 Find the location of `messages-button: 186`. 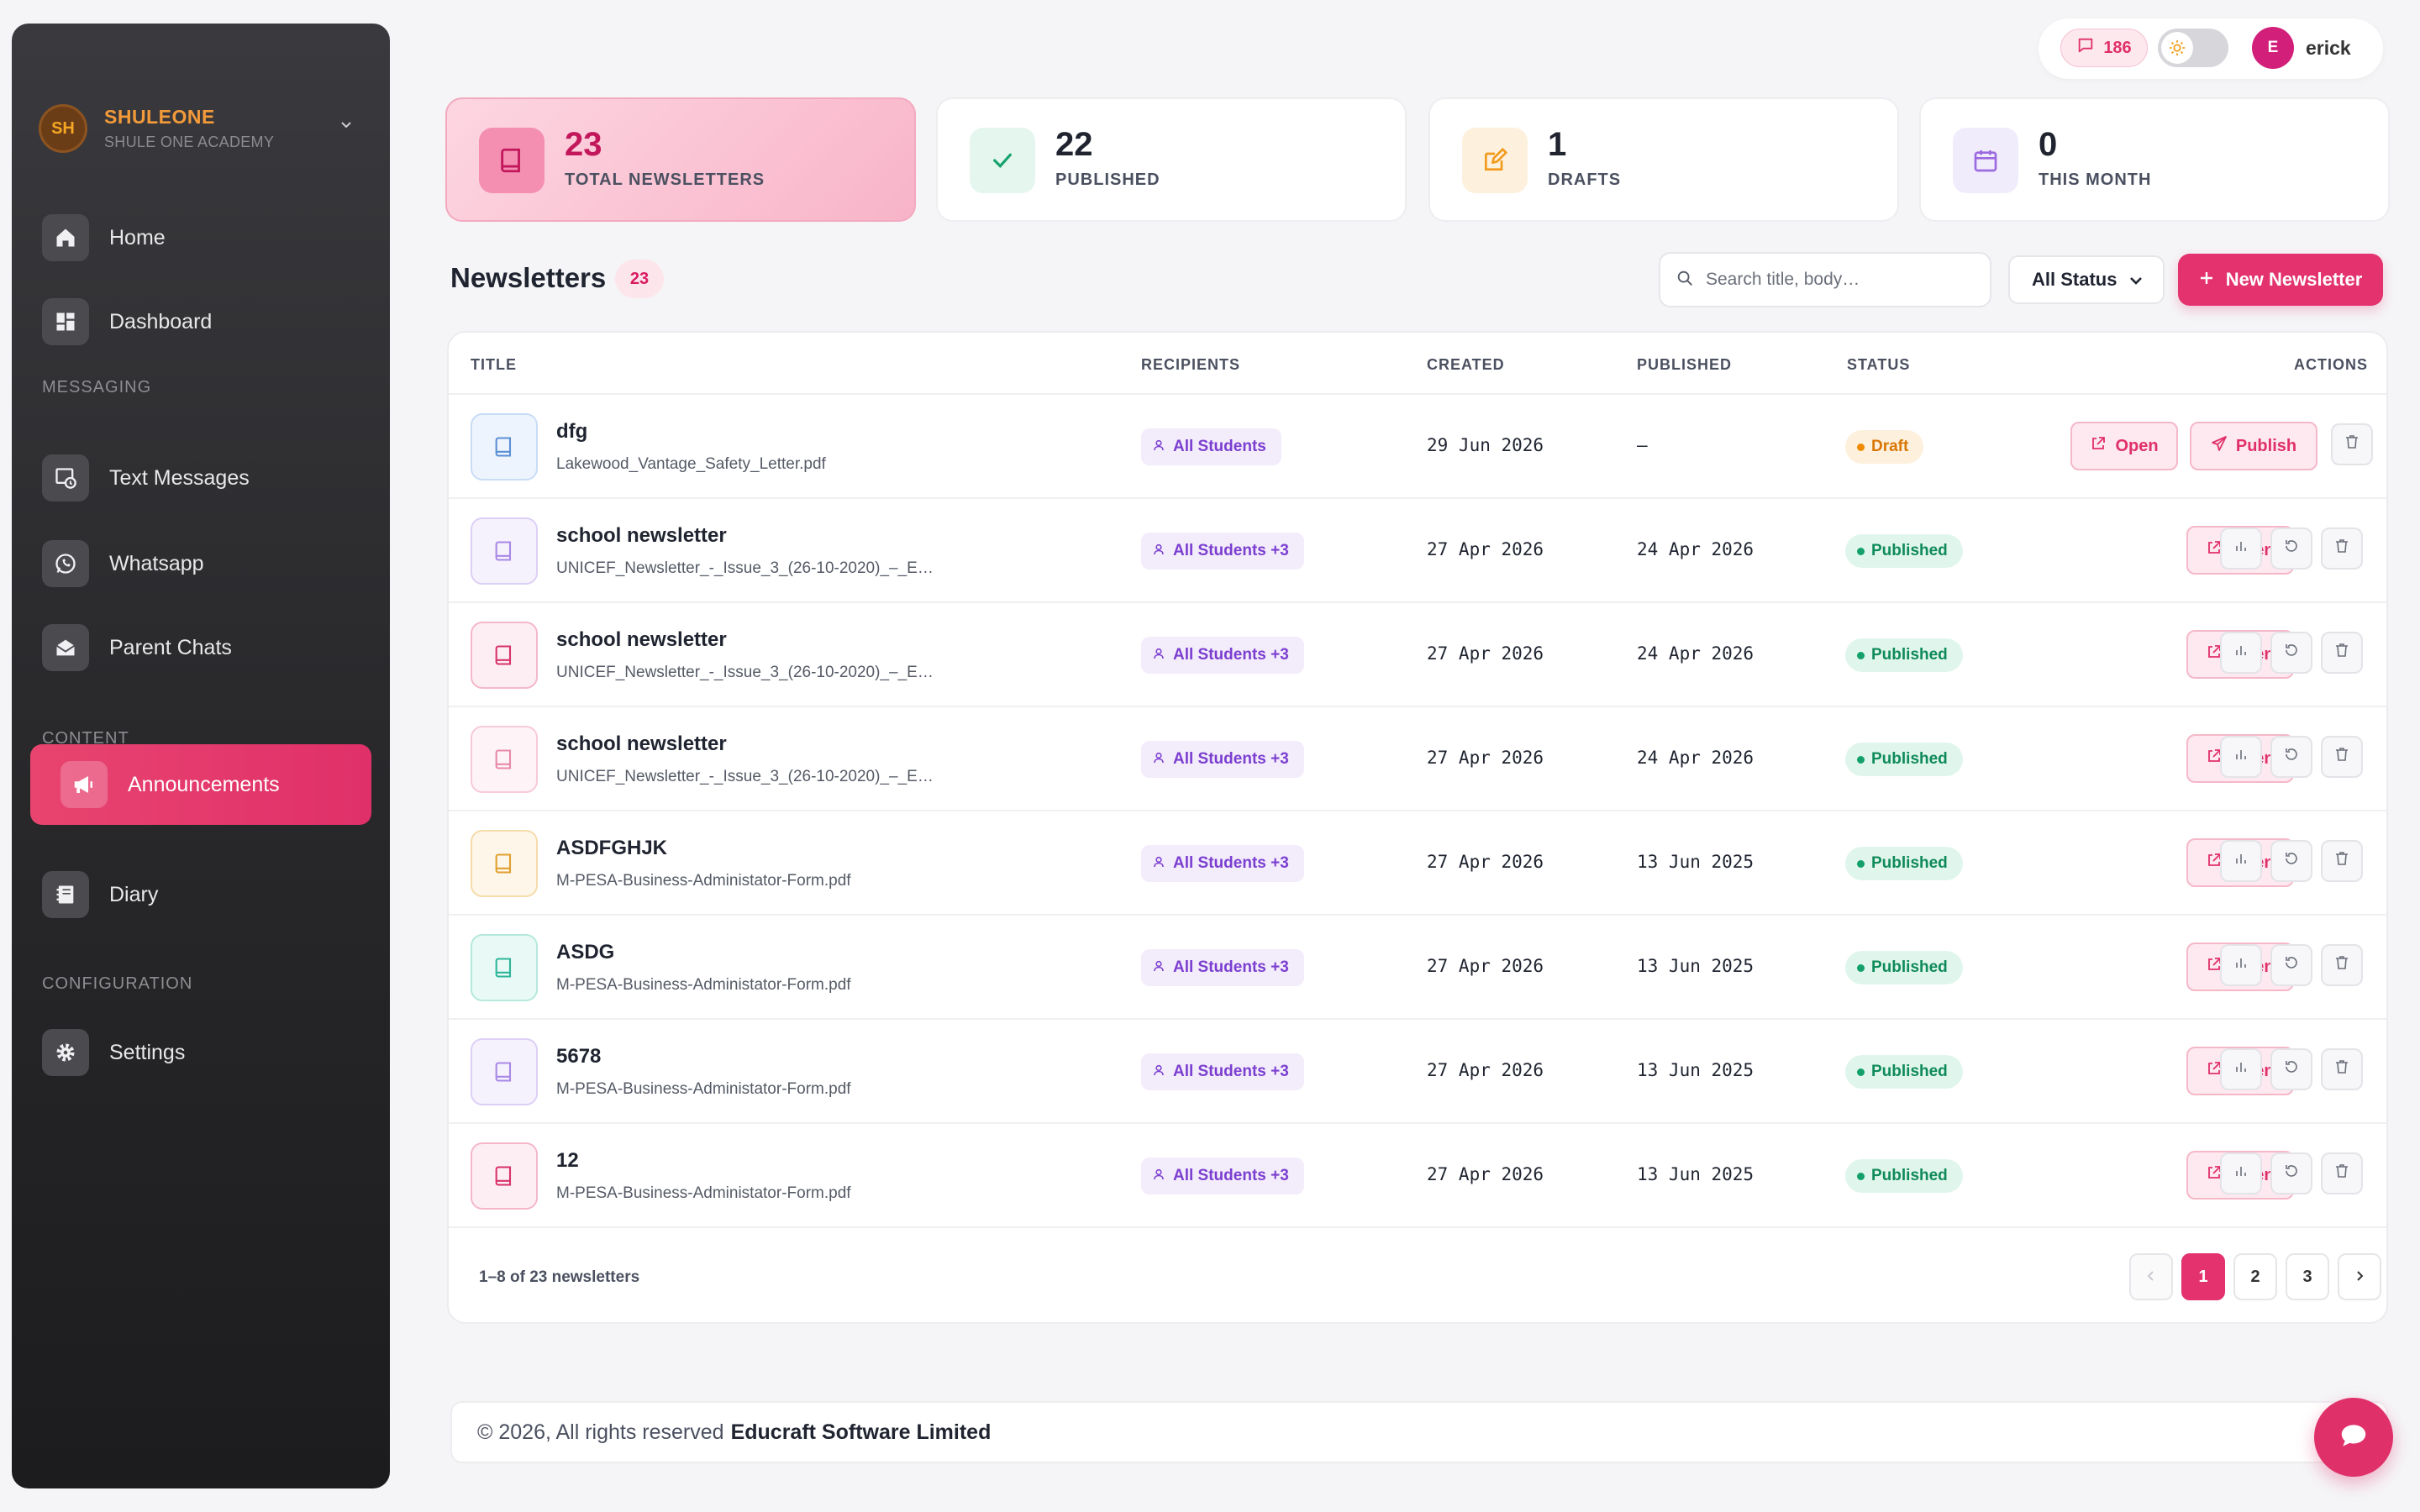

messages-button: 186 is located at coordinates (2104, 48).